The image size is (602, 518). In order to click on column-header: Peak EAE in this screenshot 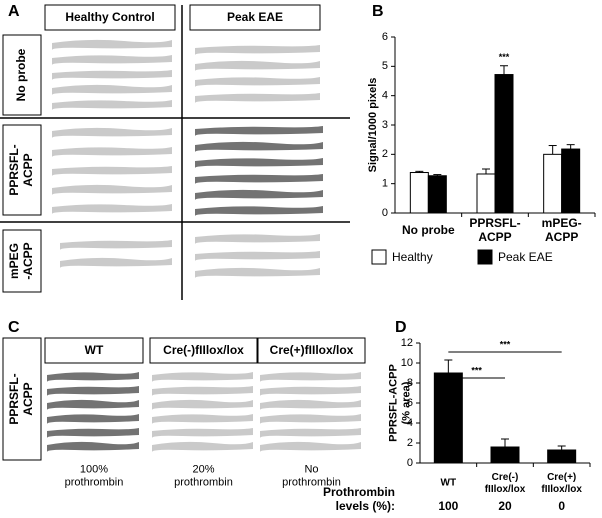, I will do `click(255, 17)`.